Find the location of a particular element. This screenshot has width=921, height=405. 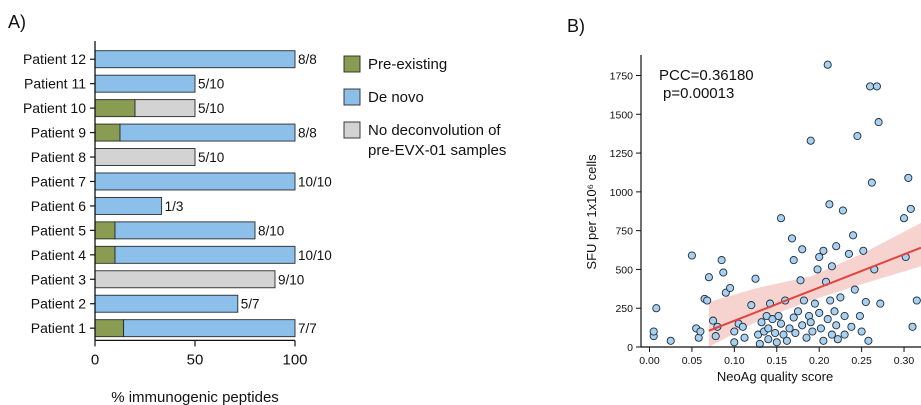

bar-value-label: 10/10 is located at coordinates (315, 255).